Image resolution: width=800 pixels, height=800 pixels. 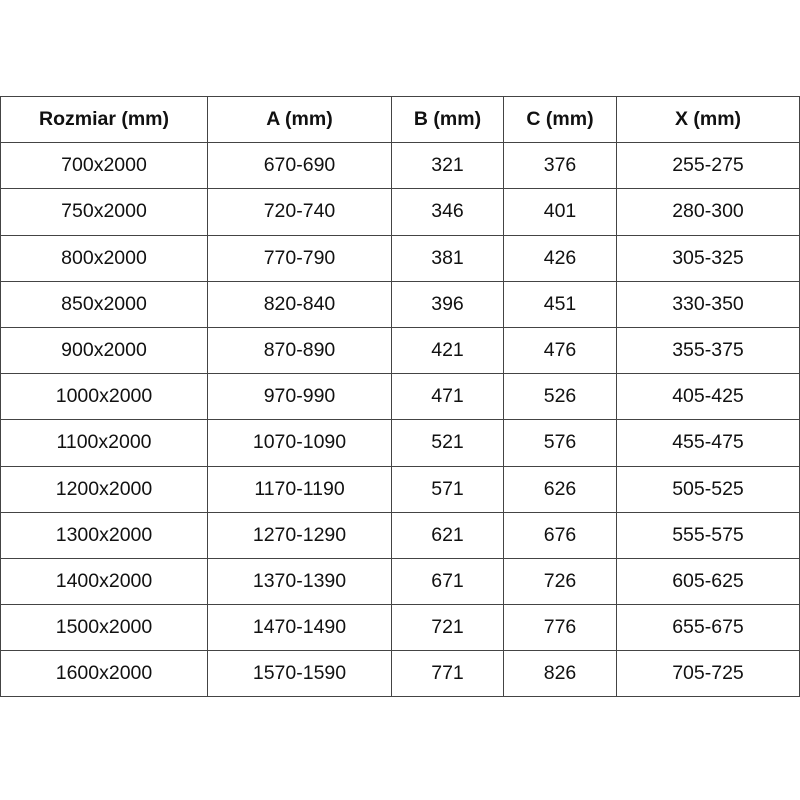 What do you see at coordinates (447, 628) in the screenshot?
I see `cell-b: 721` at bounding box center [447, 628].